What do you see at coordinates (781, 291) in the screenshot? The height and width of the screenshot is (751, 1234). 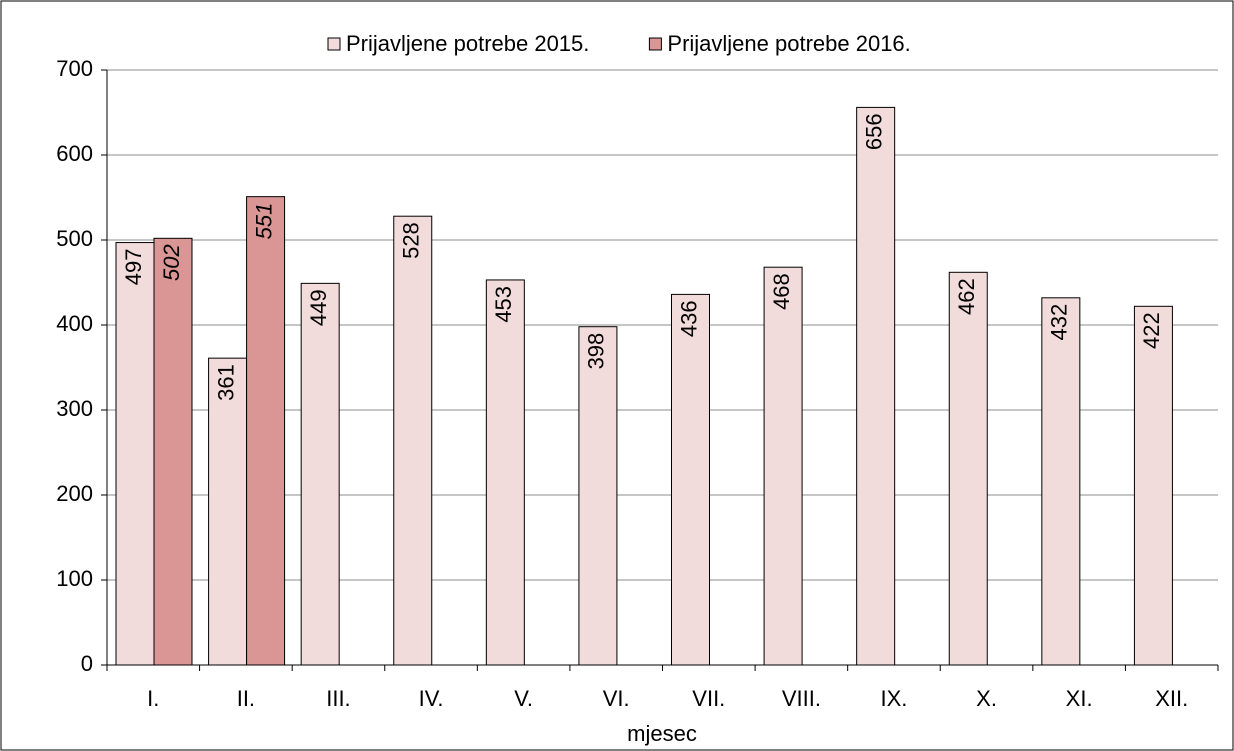 I see `data-label: 468` at bounding box center [781, 291].